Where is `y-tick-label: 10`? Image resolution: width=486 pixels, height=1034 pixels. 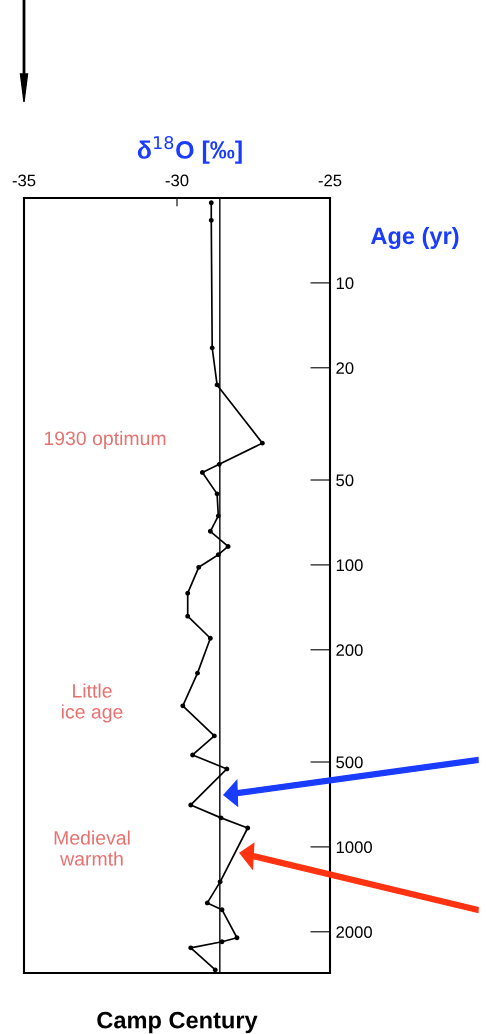
y-tick-label: 10 is located at coordinates (345, 283).